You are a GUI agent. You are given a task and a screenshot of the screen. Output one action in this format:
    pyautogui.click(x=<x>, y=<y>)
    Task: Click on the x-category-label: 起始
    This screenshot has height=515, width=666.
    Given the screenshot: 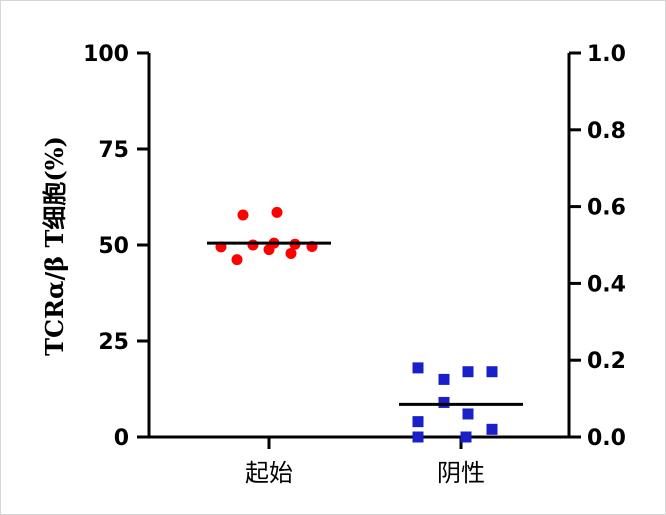 What is the action you would take?
    pyautogui.click(x=269, y=473)
    